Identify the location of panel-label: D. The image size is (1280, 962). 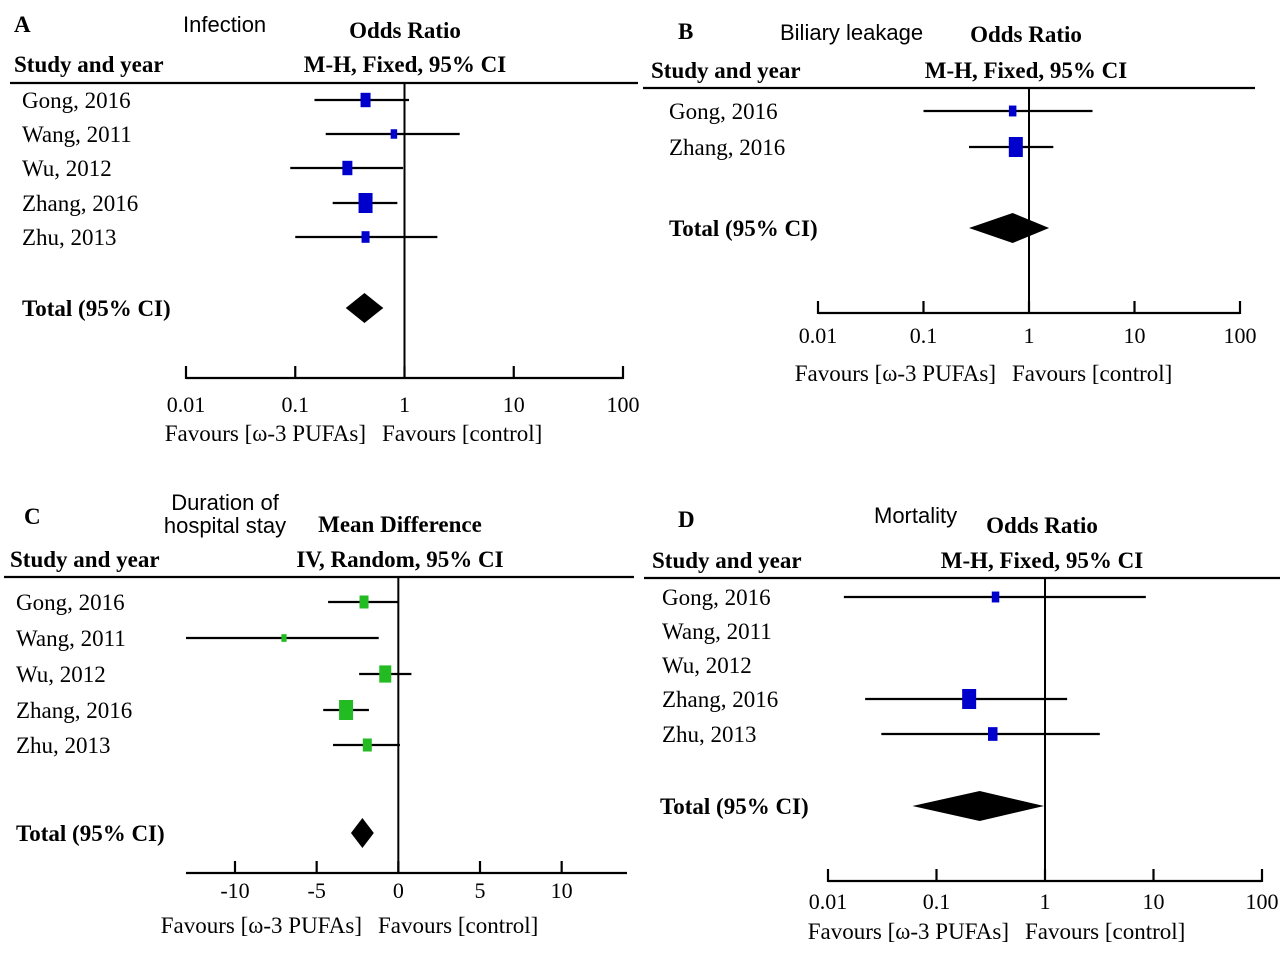
(686, 519).